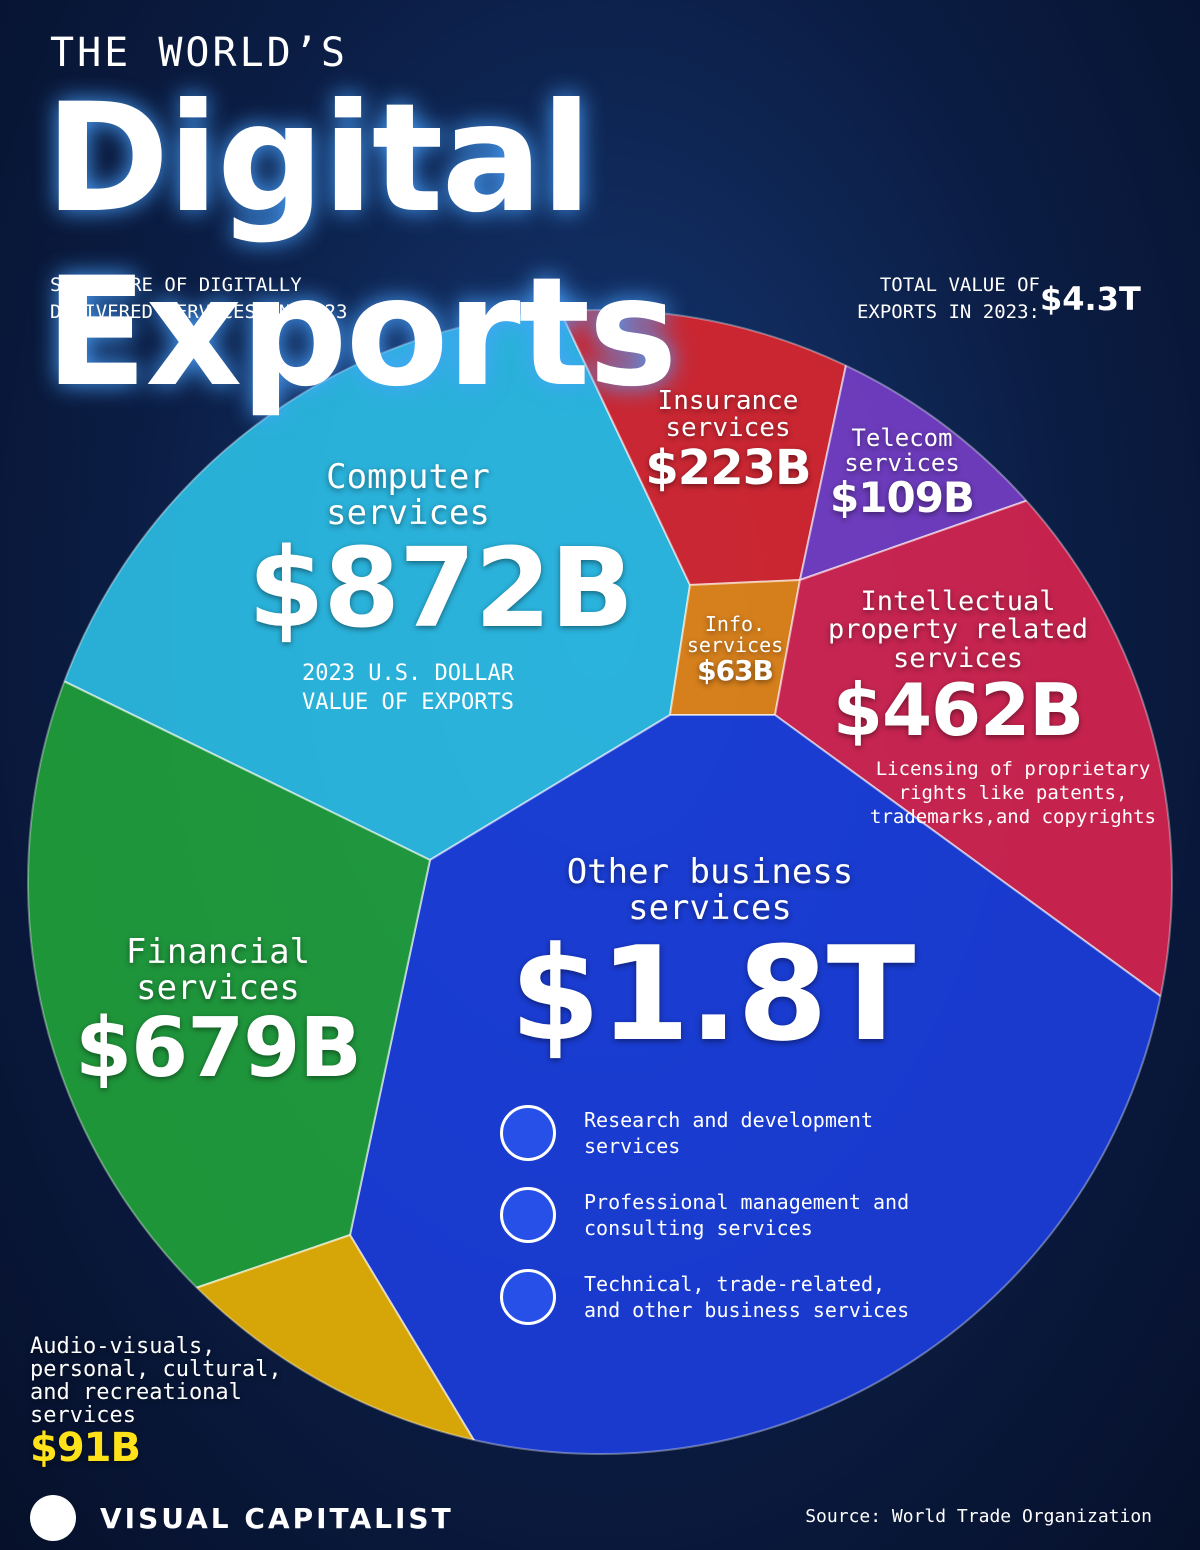 This screenshot has height=1550, width=1200. I want to click on brand: VISUAL CAPITALIST, so click(277, 1518).